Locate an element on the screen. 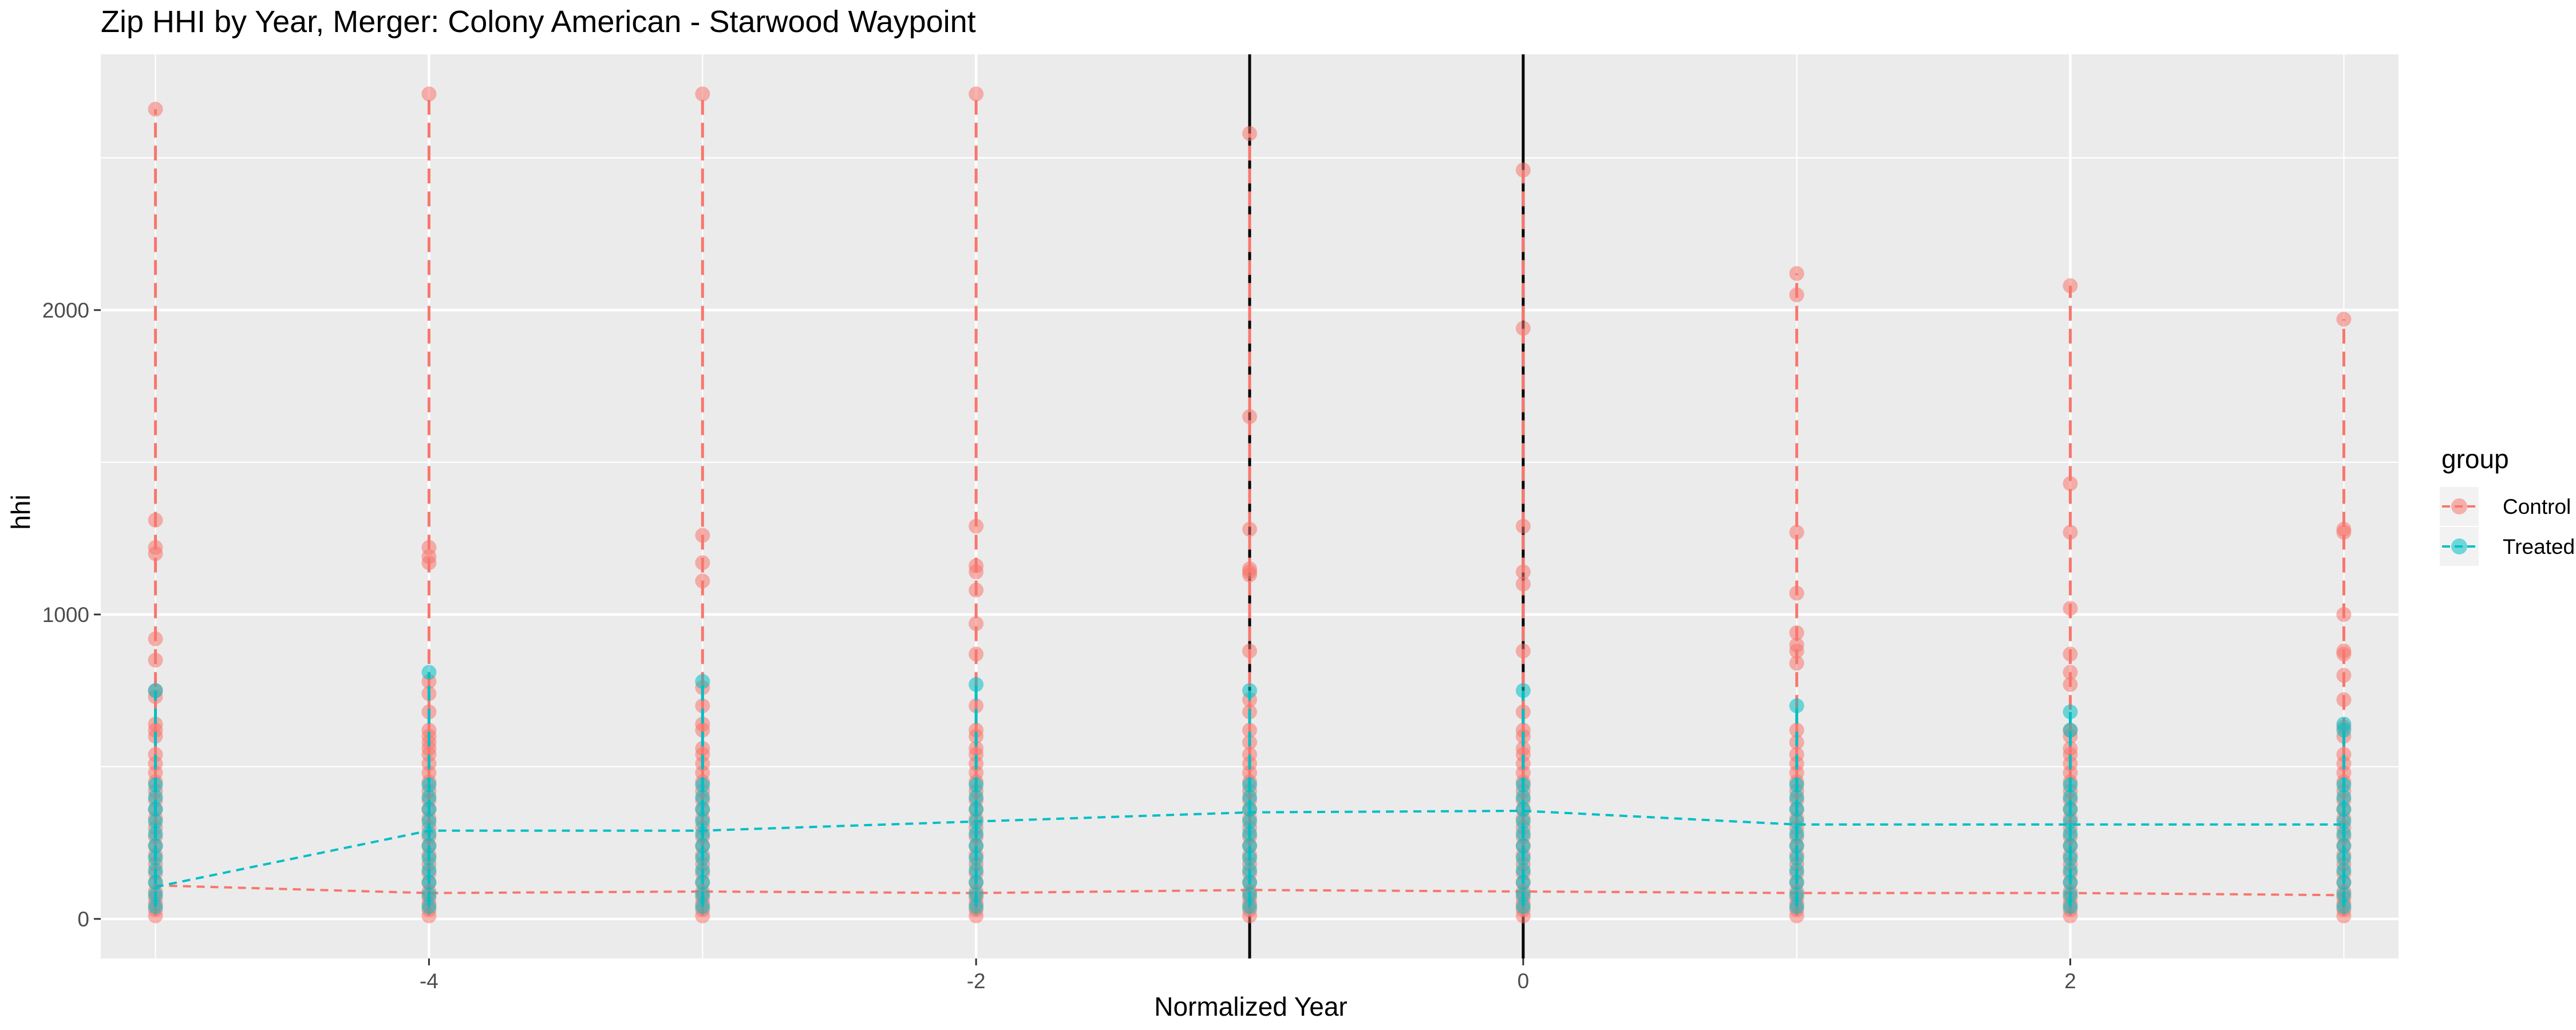 The height and width of the screenshot is (1030, 2576). y-tick-label: 1000 is located at coordinates (65, 615).